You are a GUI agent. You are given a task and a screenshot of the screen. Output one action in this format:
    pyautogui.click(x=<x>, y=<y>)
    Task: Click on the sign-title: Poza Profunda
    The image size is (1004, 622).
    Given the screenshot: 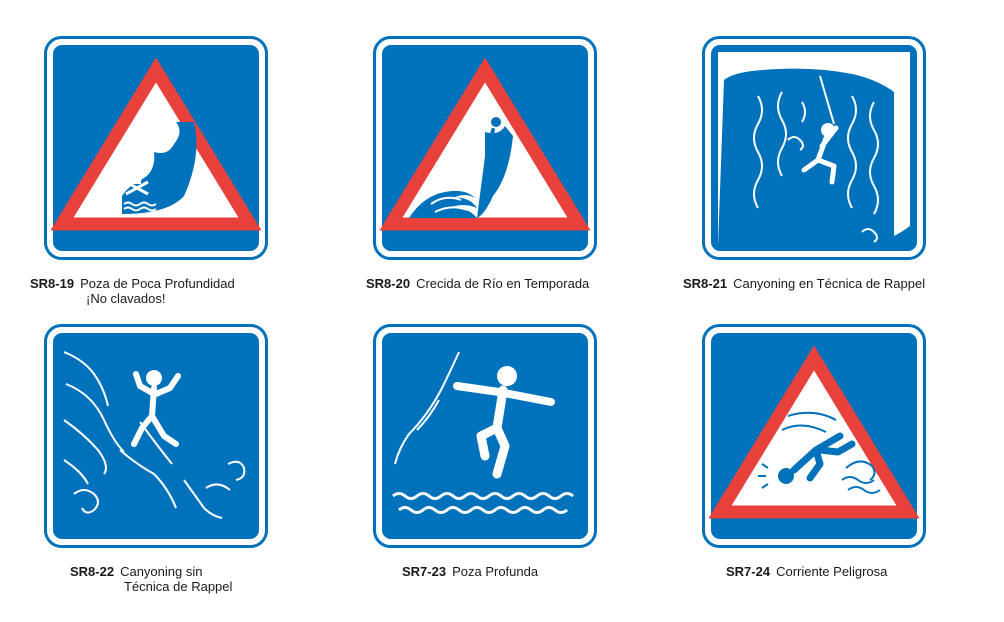 What is the action you would take?
    pyautogui.click(x=495, y=571)
    